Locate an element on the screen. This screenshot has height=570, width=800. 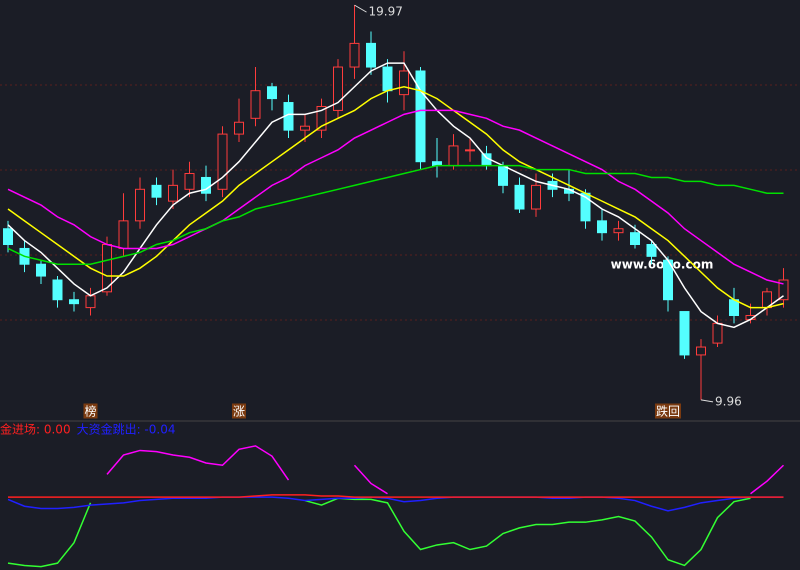
signal-label: 涨 is located at coordinates (239, 411).